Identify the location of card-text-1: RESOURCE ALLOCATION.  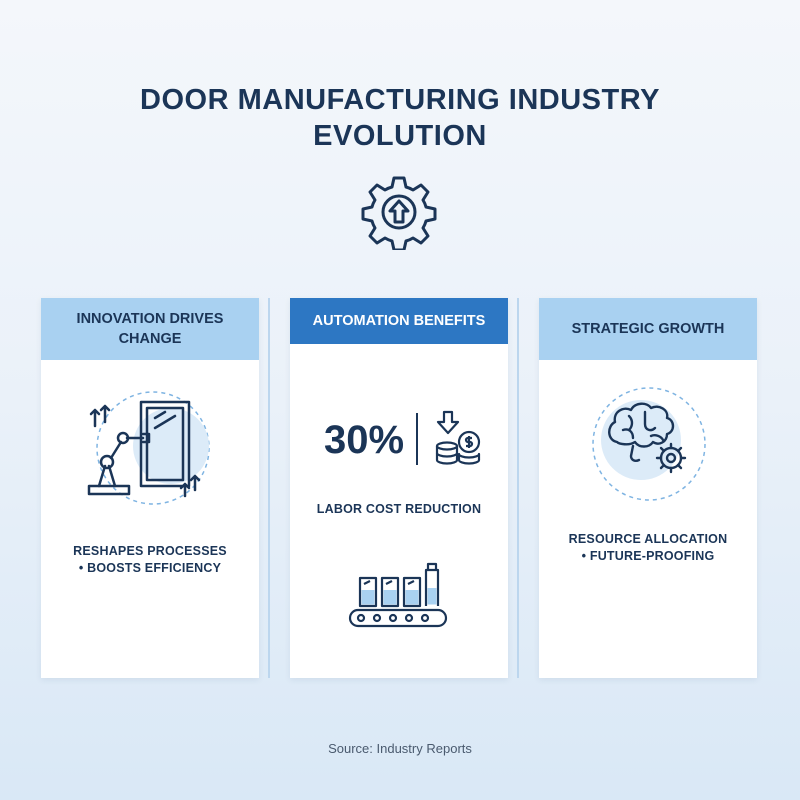
(648, 539).